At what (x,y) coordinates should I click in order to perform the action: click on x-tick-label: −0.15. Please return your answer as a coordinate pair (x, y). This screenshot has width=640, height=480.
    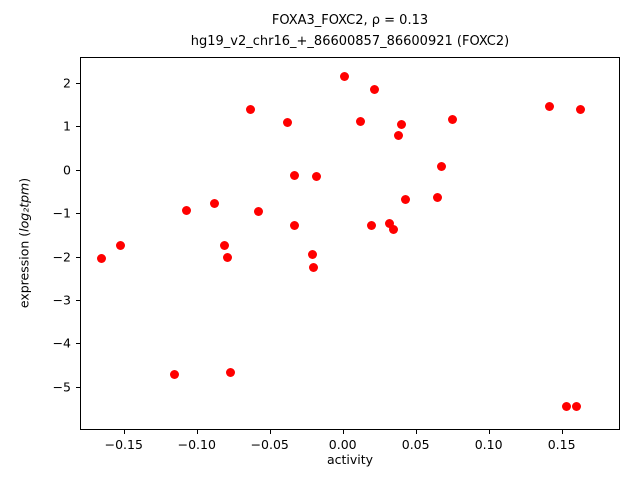
    Looking at the image, I should click on (123, 444).